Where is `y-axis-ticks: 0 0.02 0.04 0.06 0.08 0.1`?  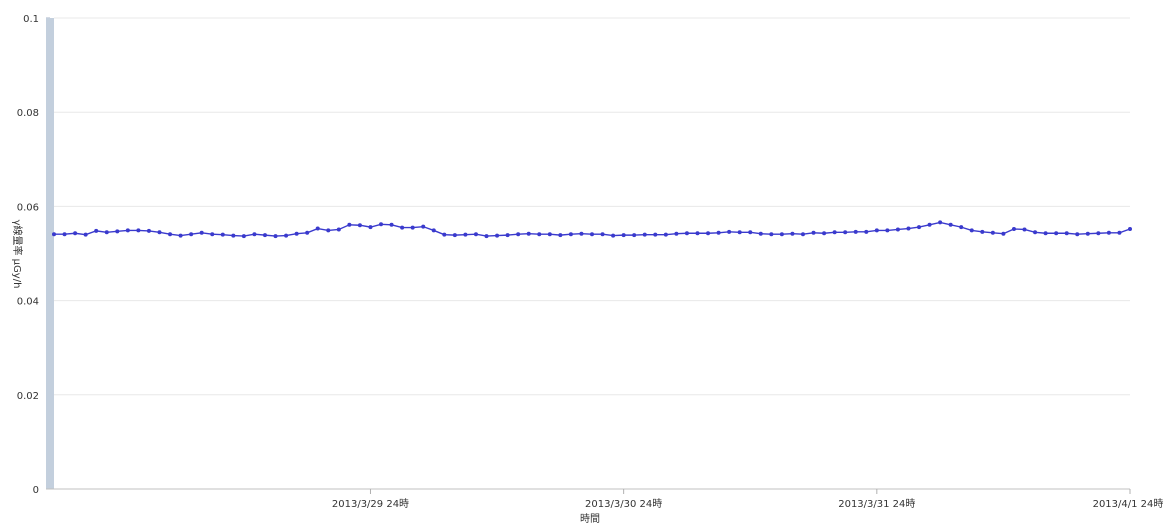
y-axis-ticks: 0 0.02 0.04 0.06 0.08 0.1 is located at coordinates (28, 255).